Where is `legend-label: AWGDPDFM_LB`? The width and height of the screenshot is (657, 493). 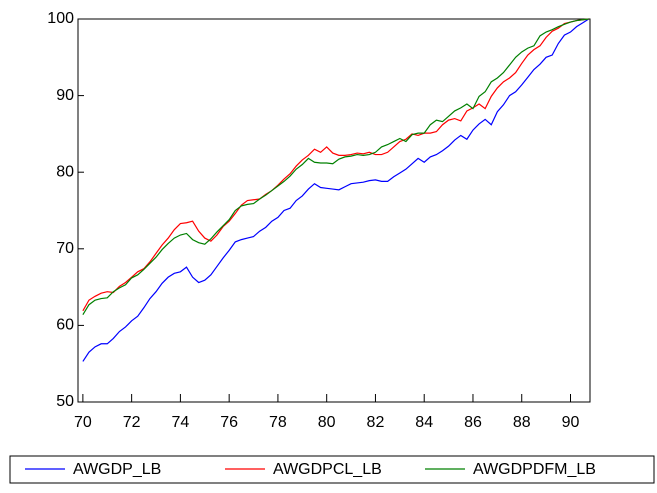 legend-label: AWGDPDFM_LB is located at coordinates (534, 469).